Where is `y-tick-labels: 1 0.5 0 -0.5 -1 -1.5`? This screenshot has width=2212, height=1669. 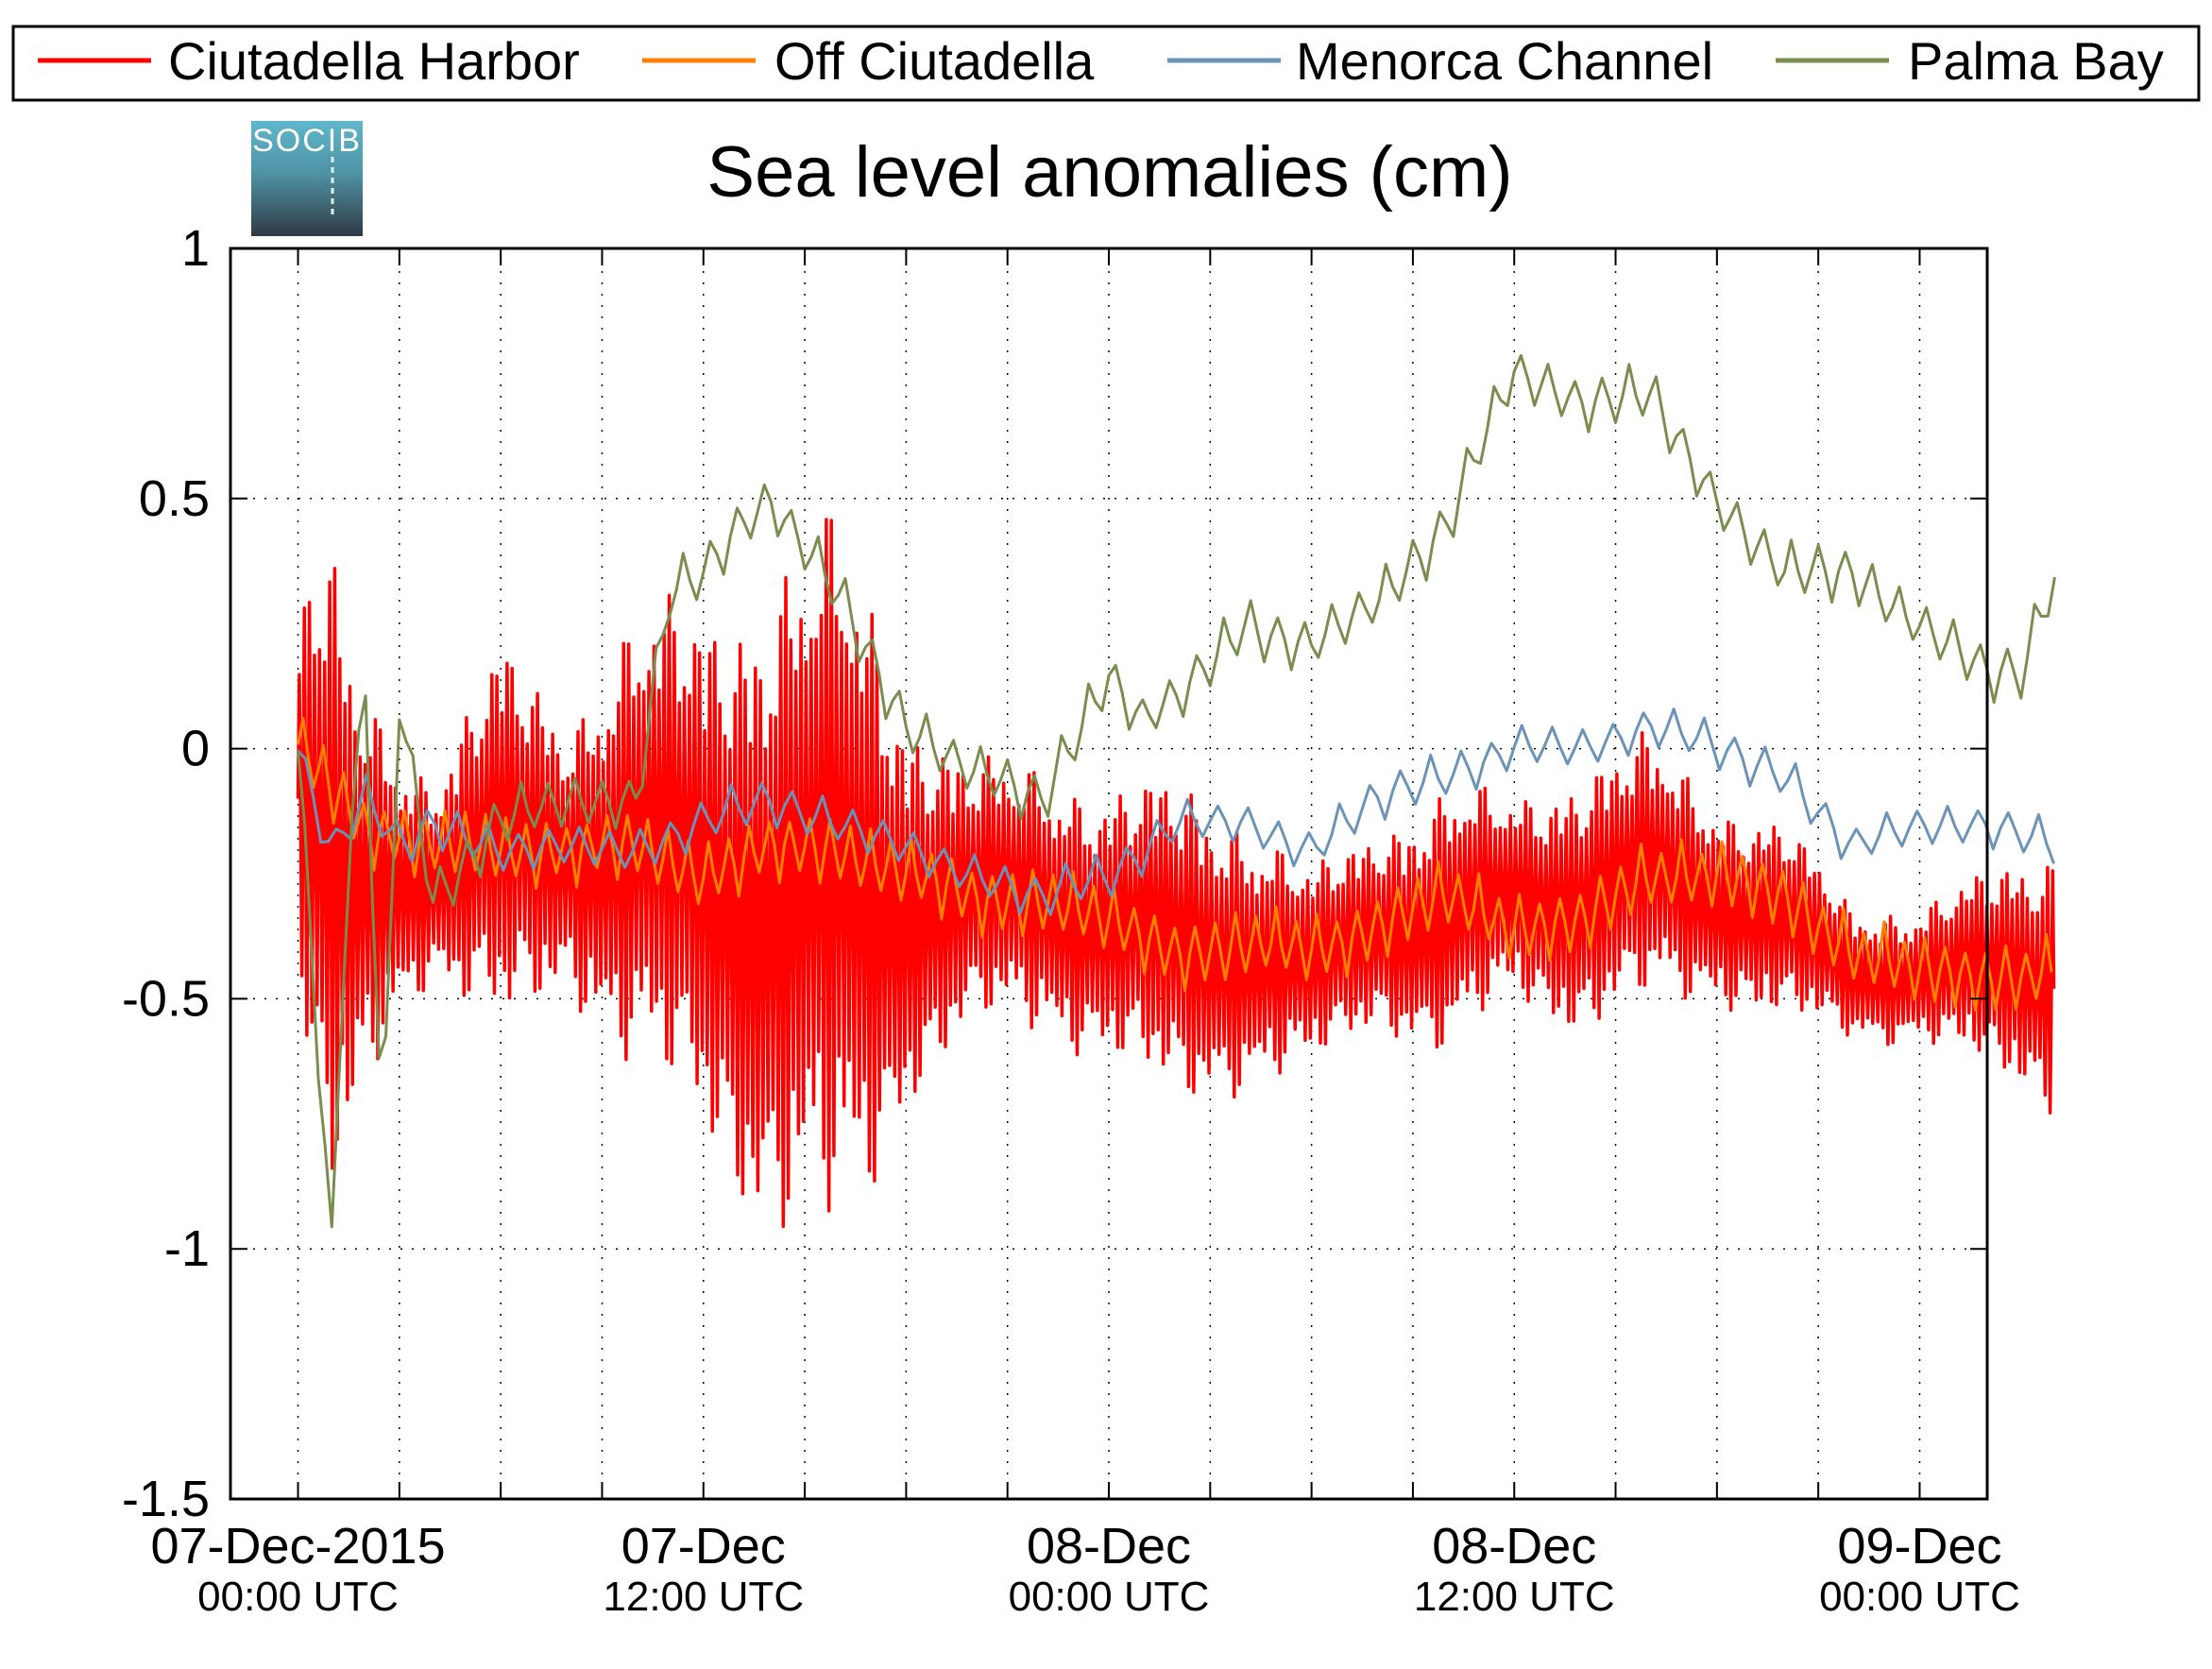
y-tick-labels: 1 0.5 0 -0.5 -1 -1.5 is located at coordinates (166, 874).